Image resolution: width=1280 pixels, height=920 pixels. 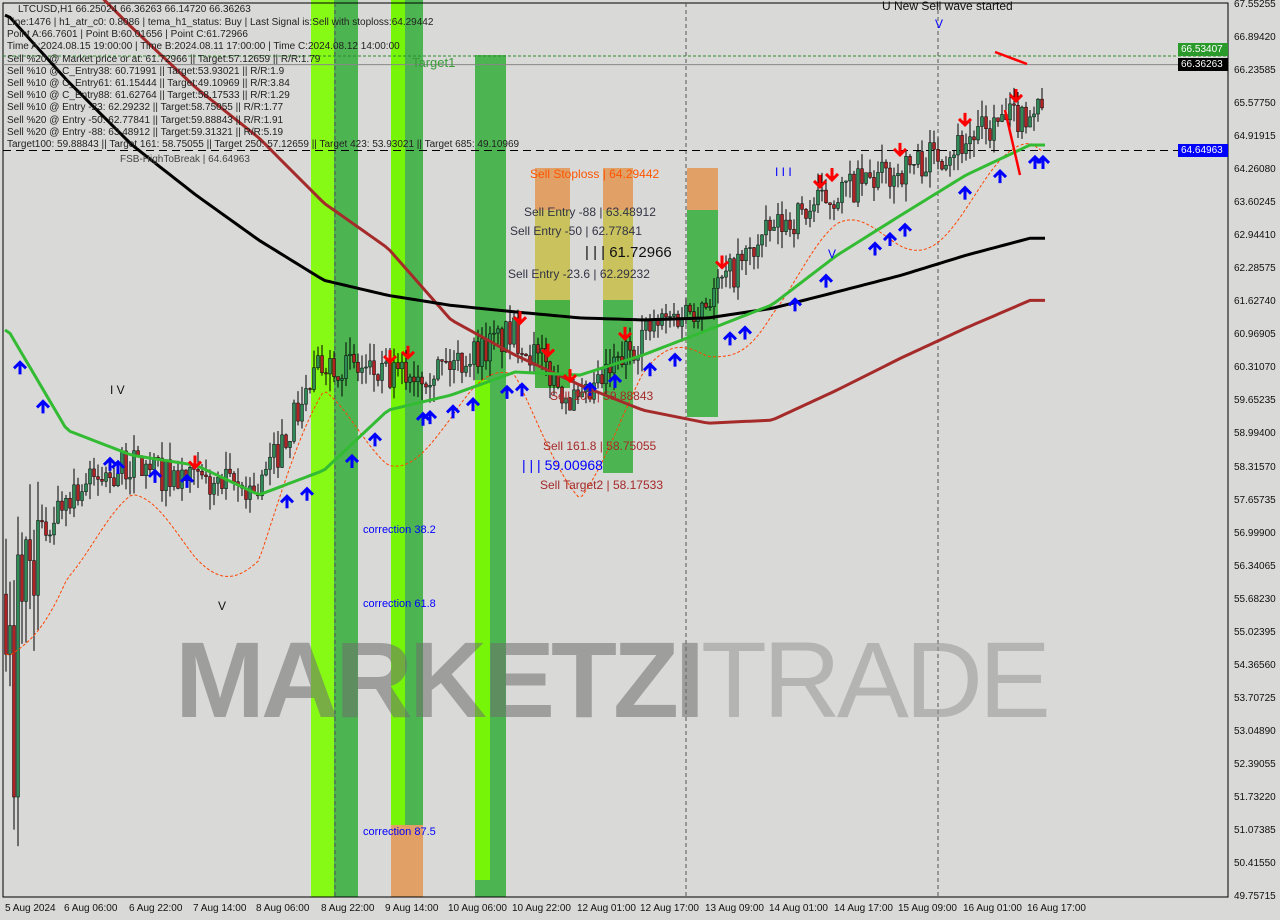 What do you see at coordinates (482, 630) in the screenshot?
I see `signal-zone` at bounding box center [482, 630].